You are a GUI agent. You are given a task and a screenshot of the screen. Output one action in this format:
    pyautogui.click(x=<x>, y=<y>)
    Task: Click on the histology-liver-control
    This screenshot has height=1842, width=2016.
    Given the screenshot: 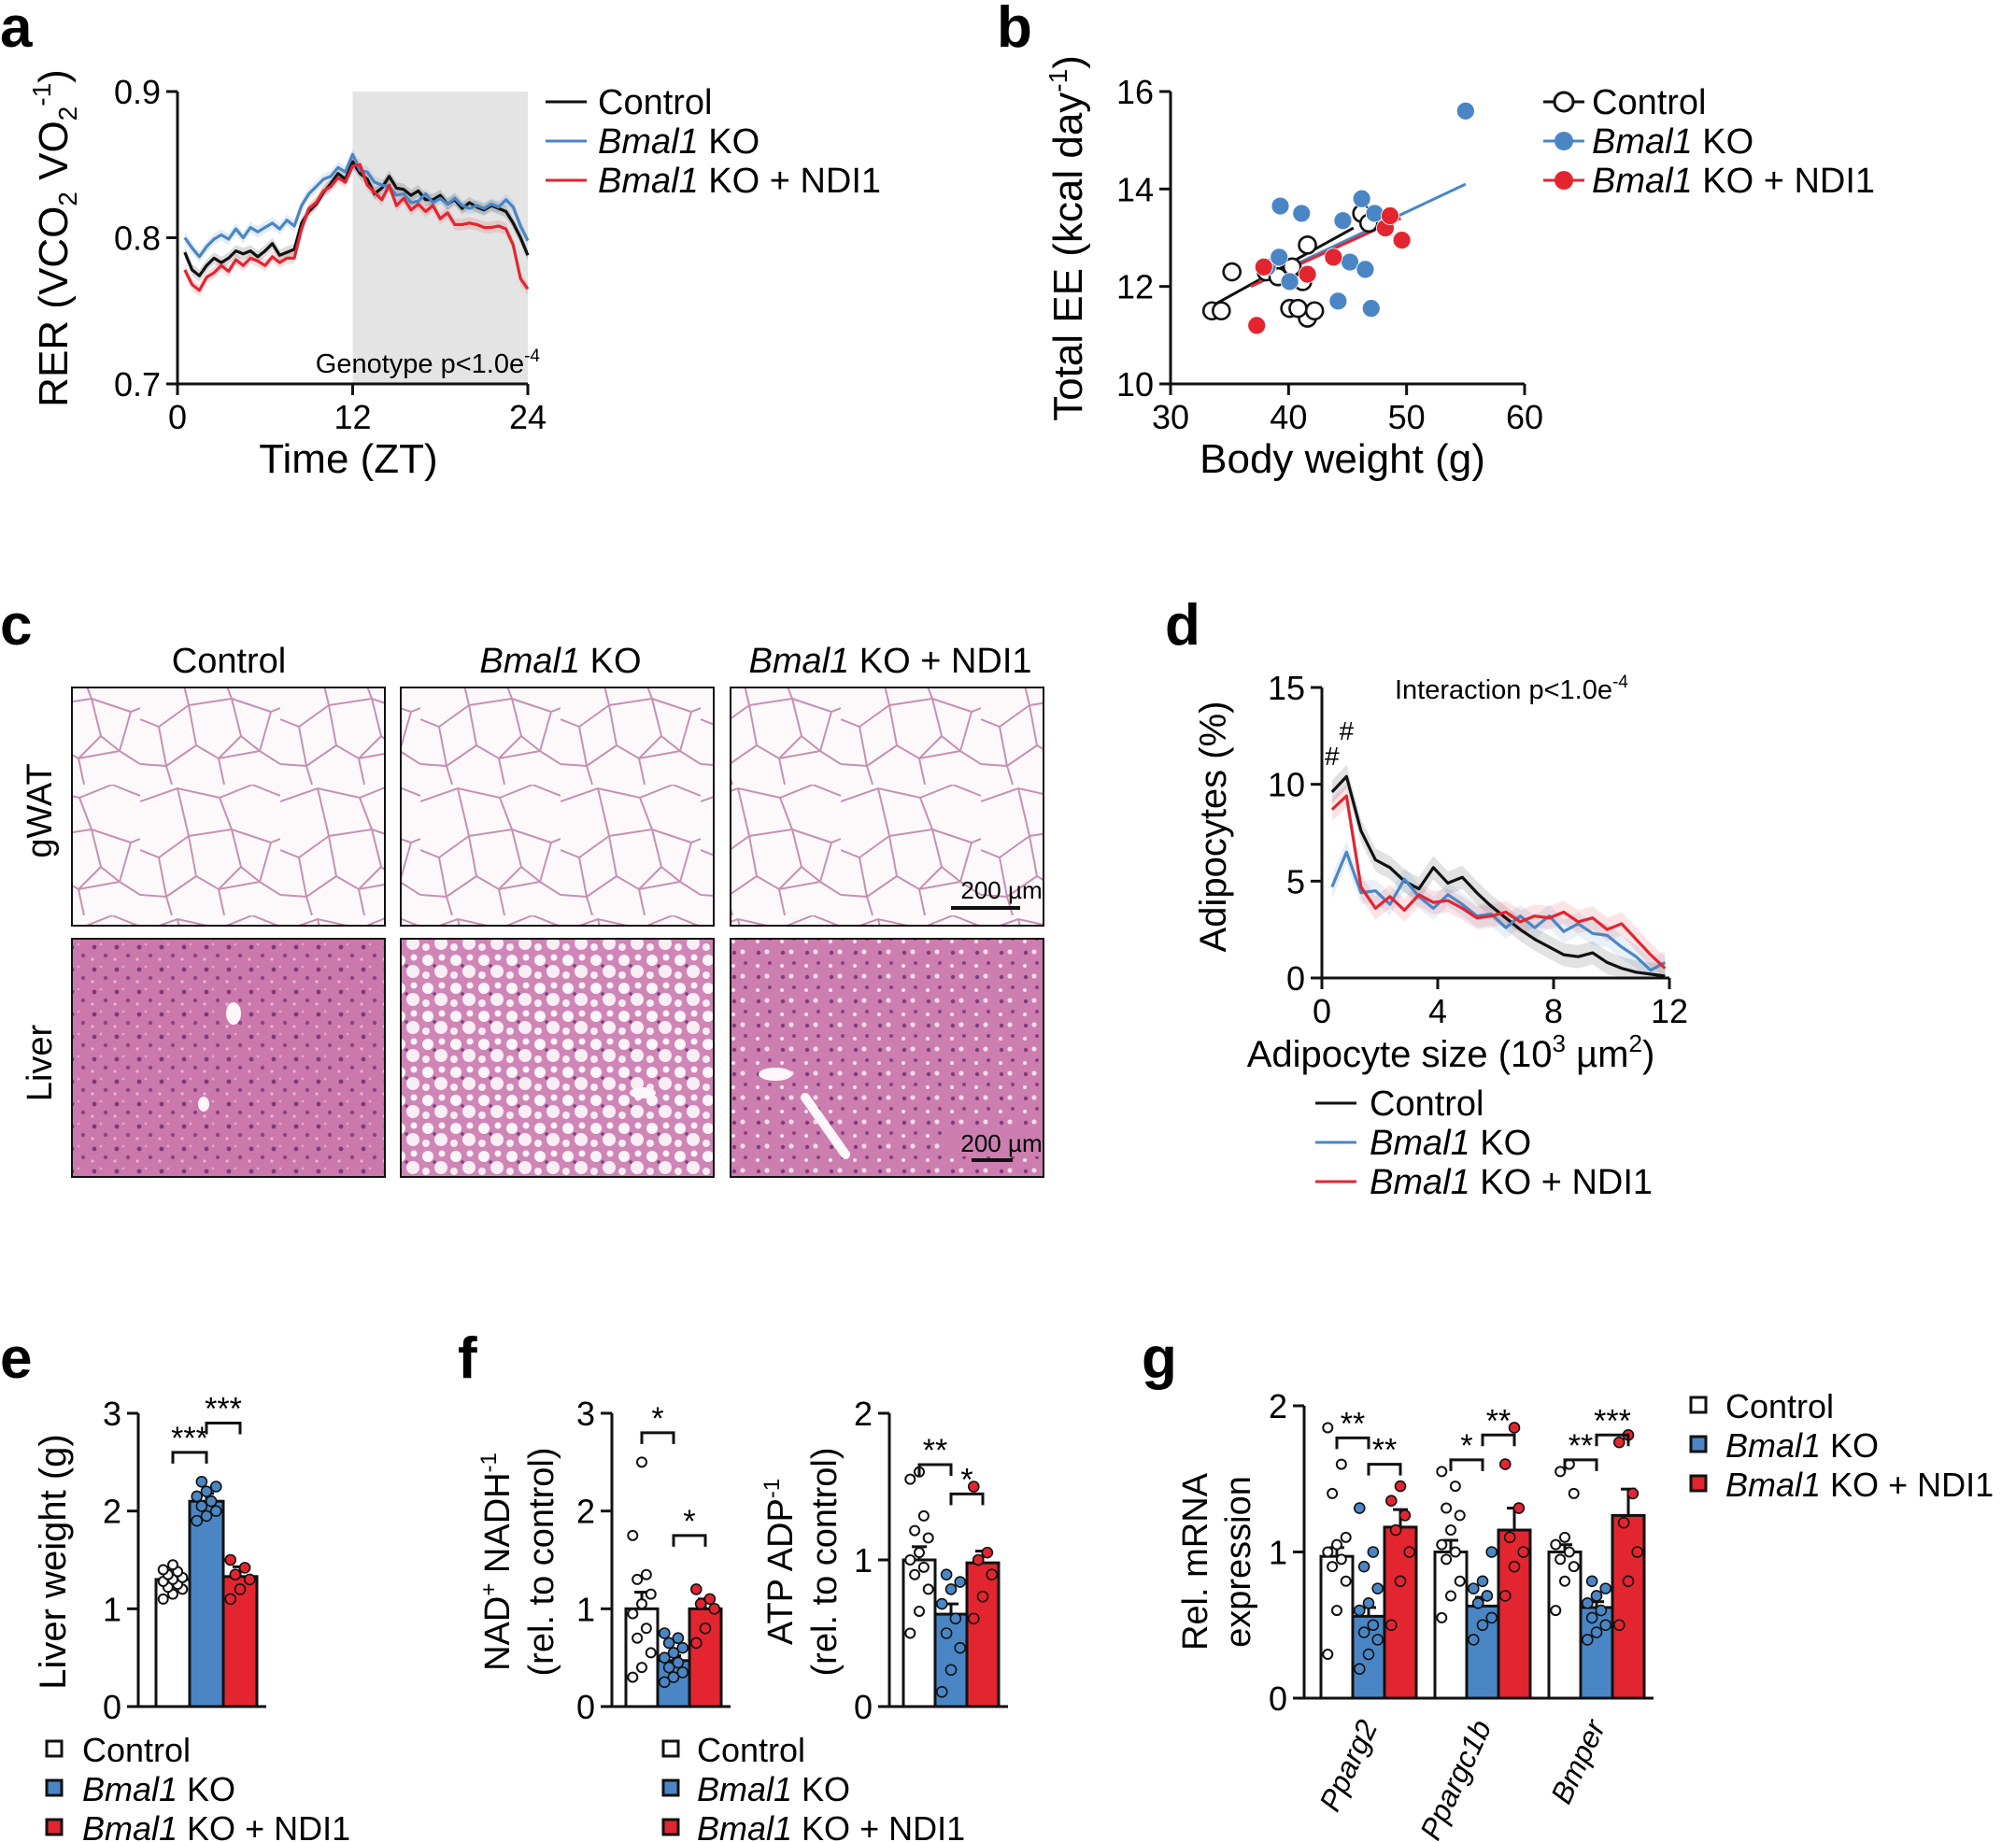 What is the action you would take?
    pyautogui.click(x=228, y=1058)
    